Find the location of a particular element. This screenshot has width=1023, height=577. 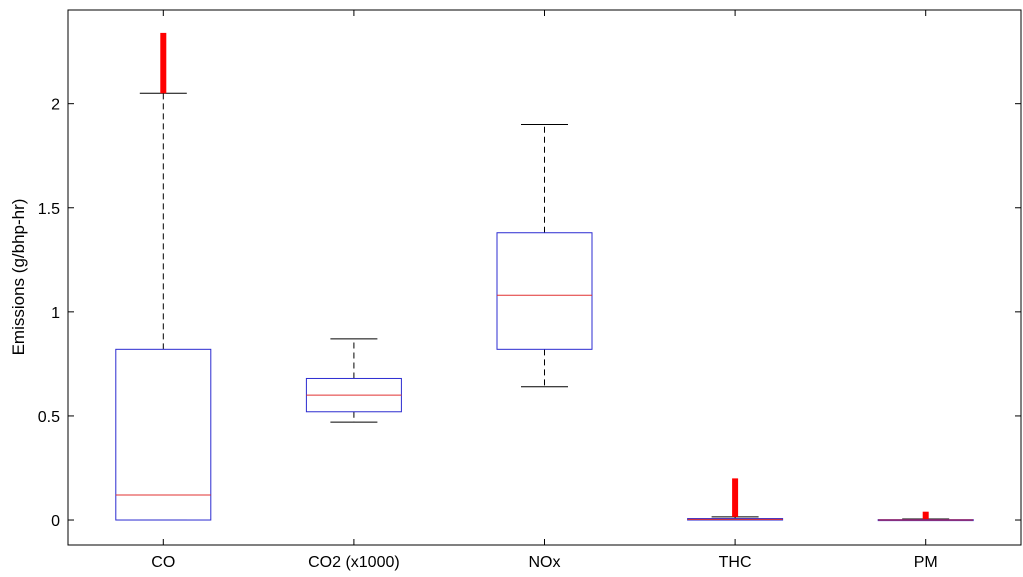

y-tick-label: 0 is located at coordinates (55, 521).